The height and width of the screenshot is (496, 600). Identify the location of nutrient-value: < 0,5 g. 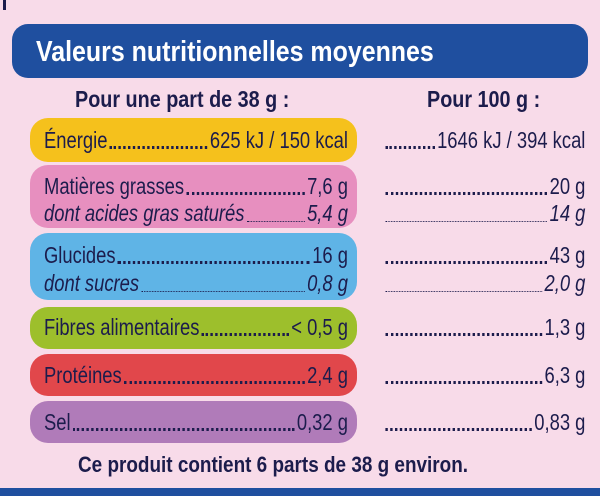
(319, 327).